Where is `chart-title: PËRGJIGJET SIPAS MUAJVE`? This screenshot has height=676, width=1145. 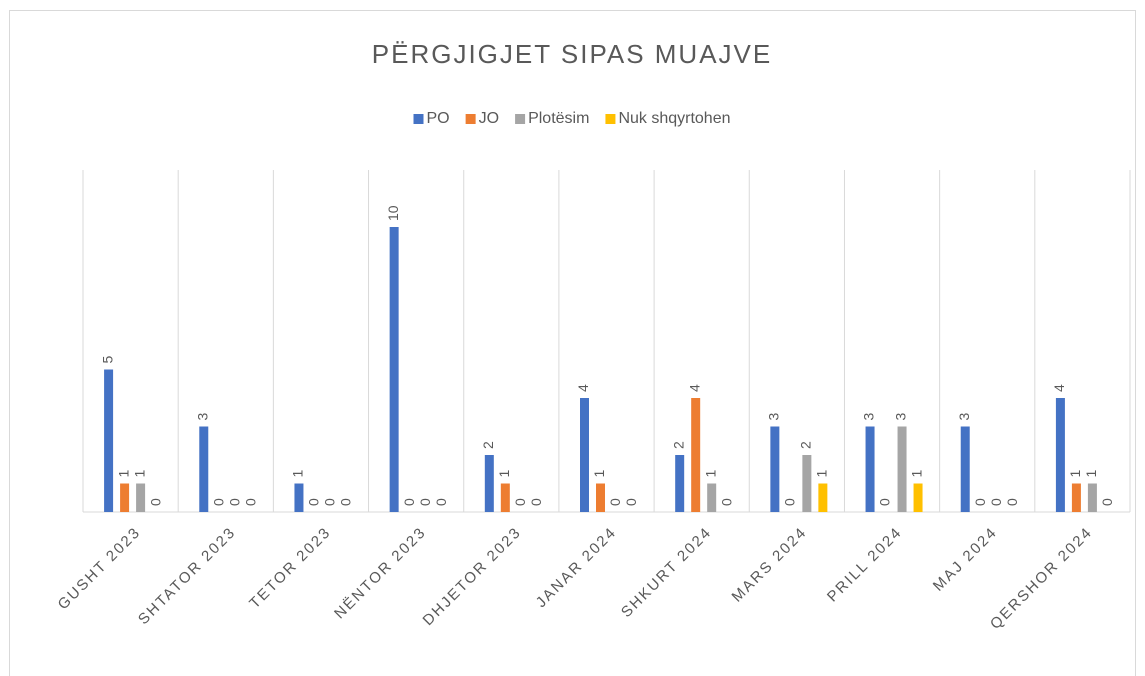
chart-title: PËRGJIGJET SIPAS MUAJVE is located at coordinates (572, 54).